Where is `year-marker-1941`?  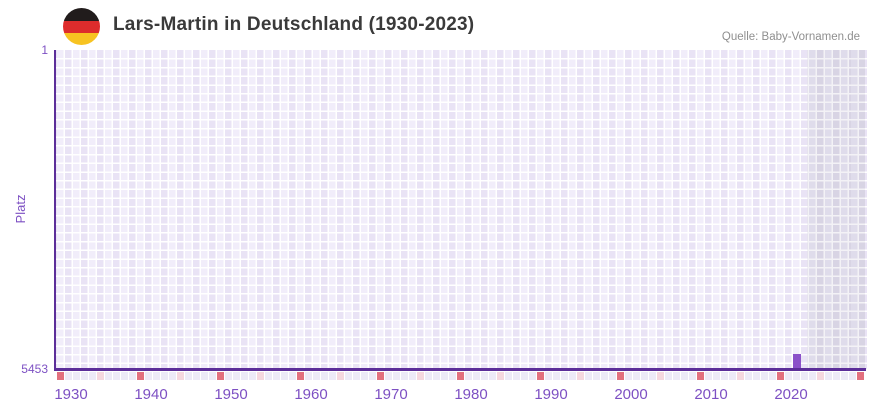 year-marker-1941 is located at coordinates (148, 375).